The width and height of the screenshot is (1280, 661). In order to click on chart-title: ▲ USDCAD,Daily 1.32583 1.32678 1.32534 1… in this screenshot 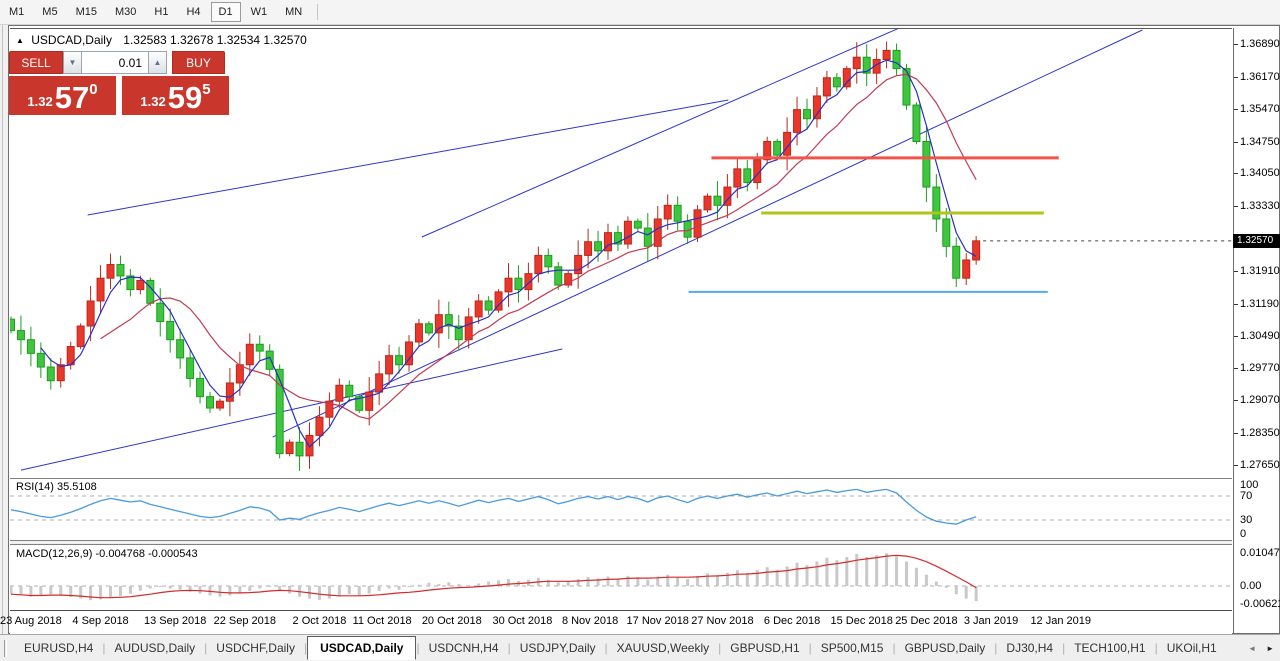, I will do `click(161, 40)`.